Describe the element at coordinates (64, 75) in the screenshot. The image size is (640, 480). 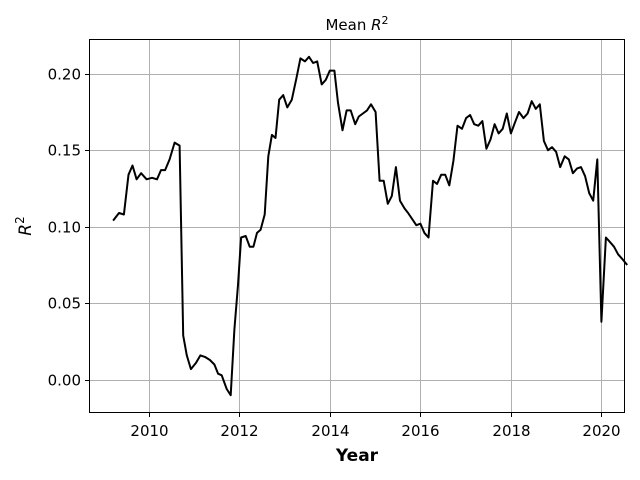
I see `y-tick-label: 0.20` at that location.